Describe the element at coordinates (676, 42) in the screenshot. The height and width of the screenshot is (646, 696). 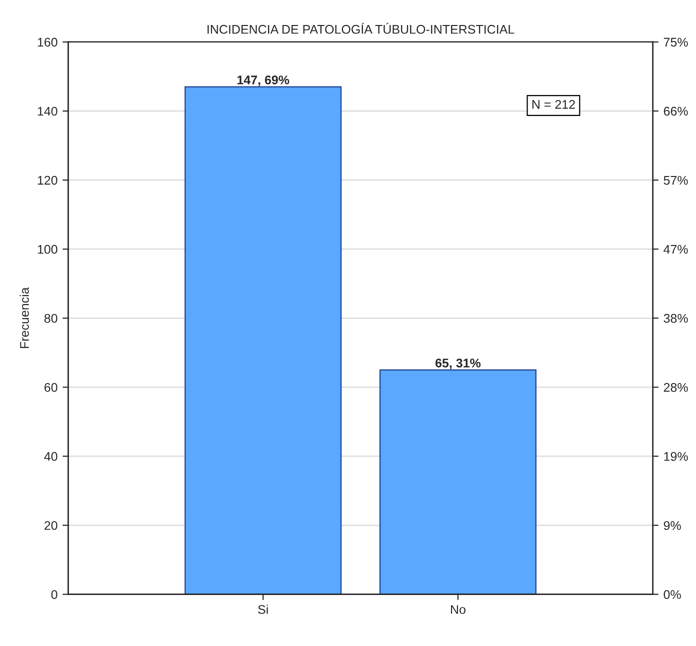
I see `y2-tick-label: 75%` at that location.